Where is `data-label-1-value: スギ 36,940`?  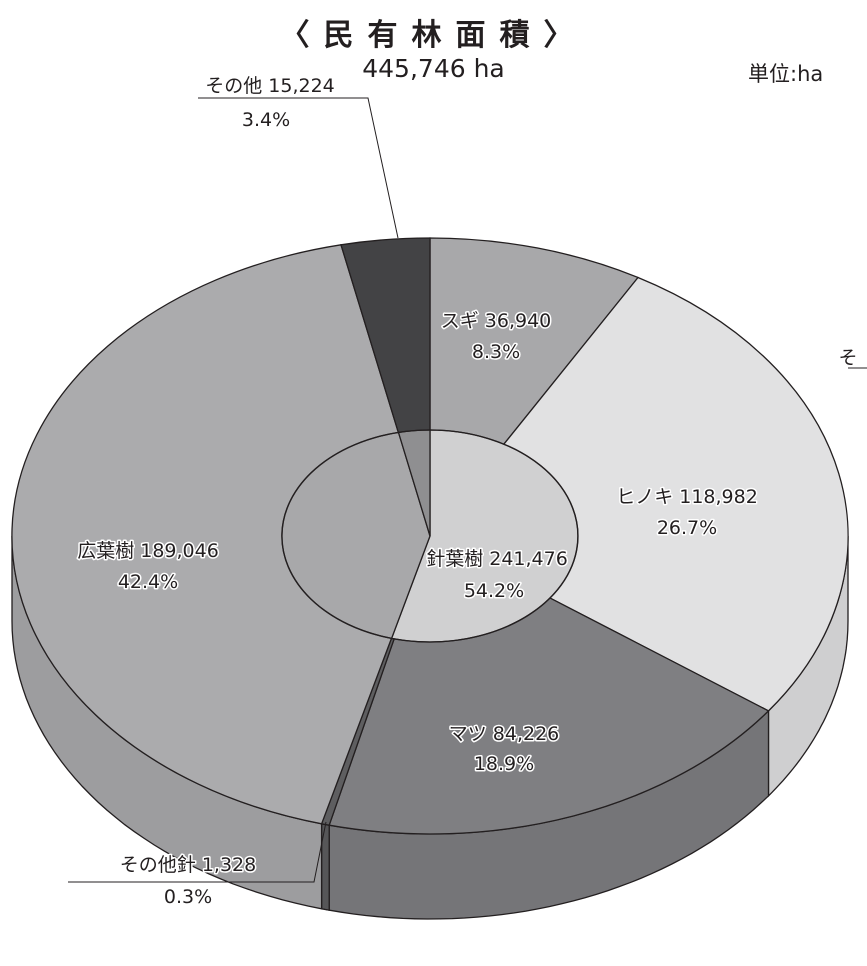
data-label-1-value: スギ 36,940 is located at coordinates (496, 321).